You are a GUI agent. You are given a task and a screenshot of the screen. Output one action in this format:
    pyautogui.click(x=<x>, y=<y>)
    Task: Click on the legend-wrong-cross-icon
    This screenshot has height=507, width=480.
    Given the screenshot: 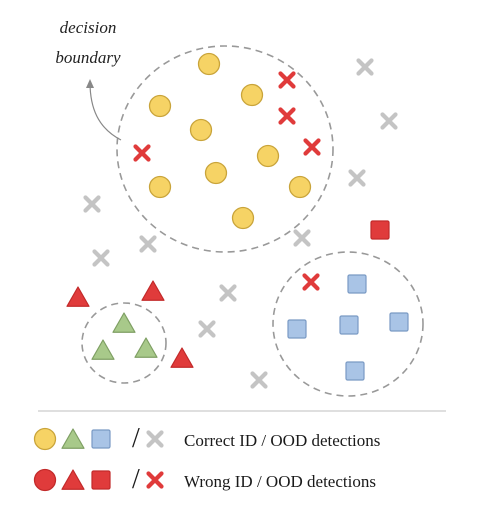 What is the action you would take?
    pyautogui.click(x=155, y=480)
    